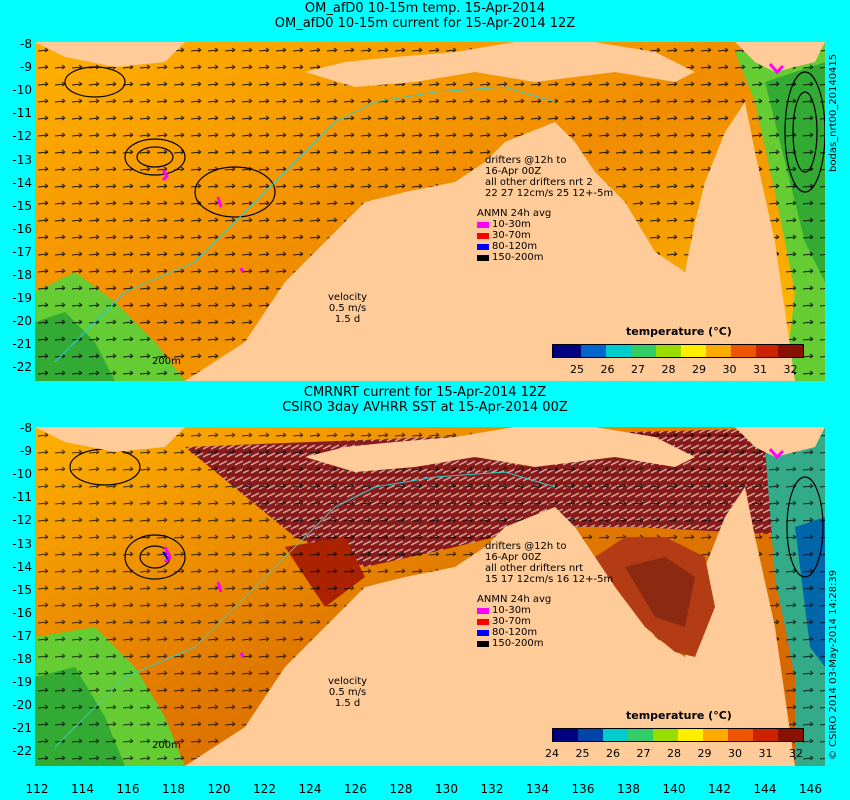  Describe the element at coordinates (22, 90) in the screenshot. I see `top-lat-label: -10` at that location.